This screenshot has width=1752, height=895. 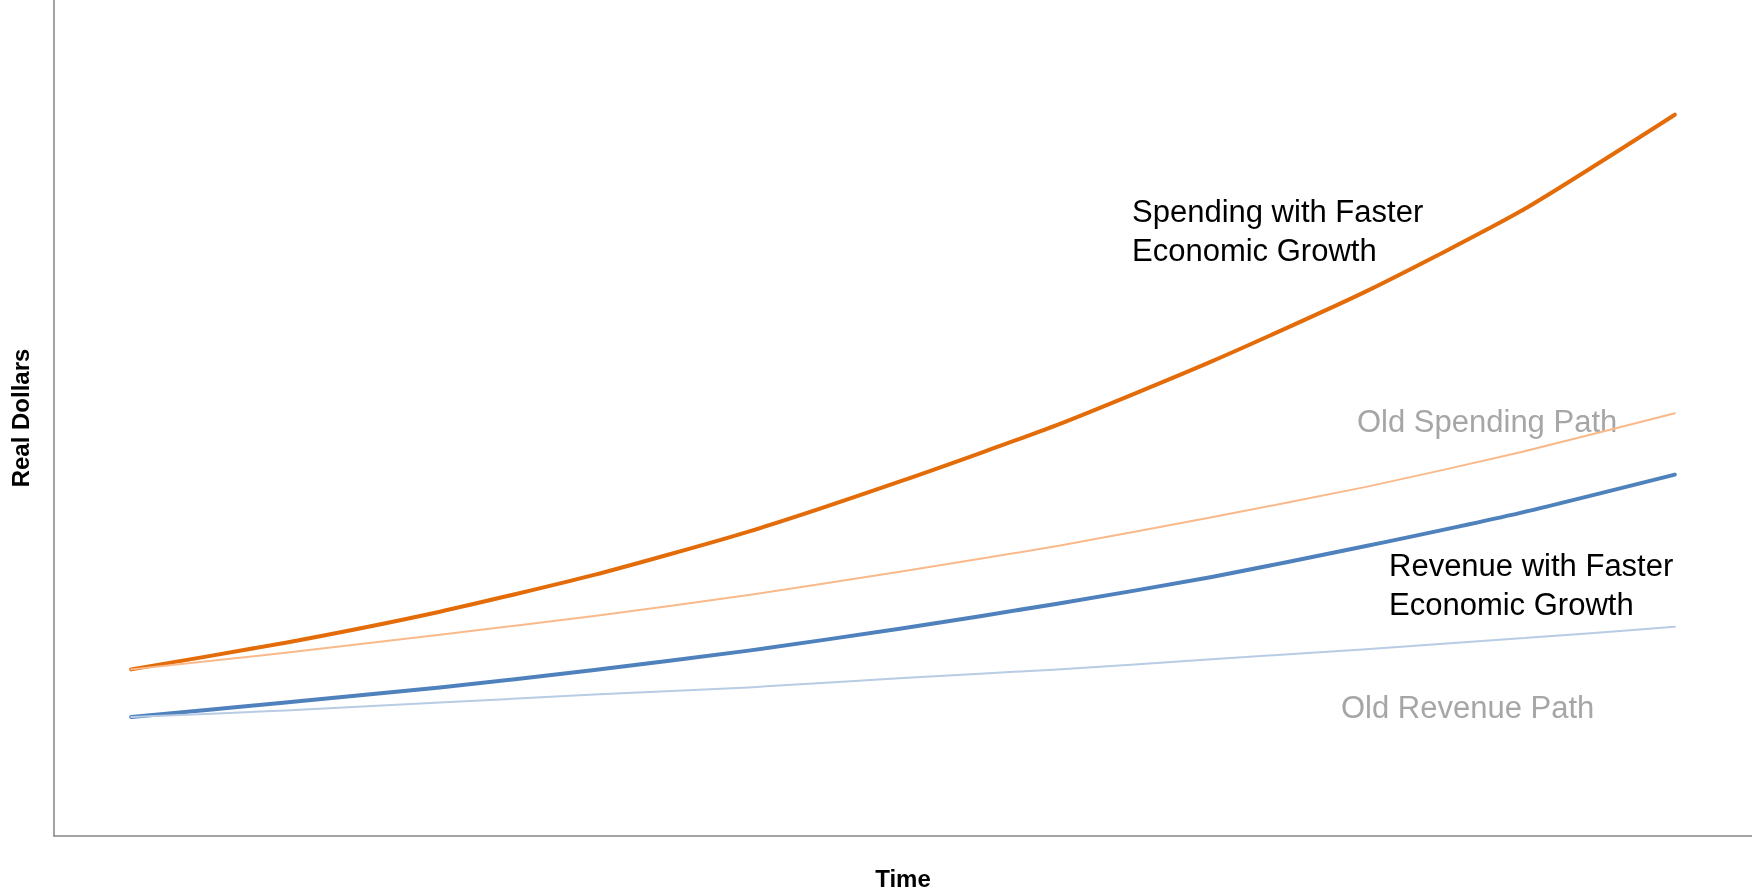 What do you see at coordinates (1487, 421) in the screenshot?
I see `series-label: Old Spending Path` at bounding box center [1487, 421].